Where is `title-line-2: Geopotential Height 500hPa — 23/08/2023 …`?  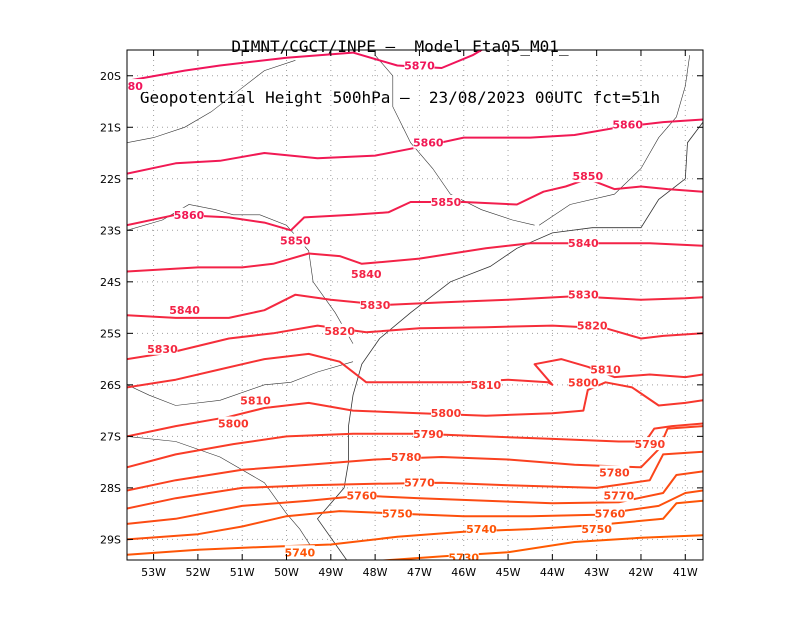
title-line-2: Geopotential Height 500hPa — 23/08/2023 … is located at coordinates (400, 97).